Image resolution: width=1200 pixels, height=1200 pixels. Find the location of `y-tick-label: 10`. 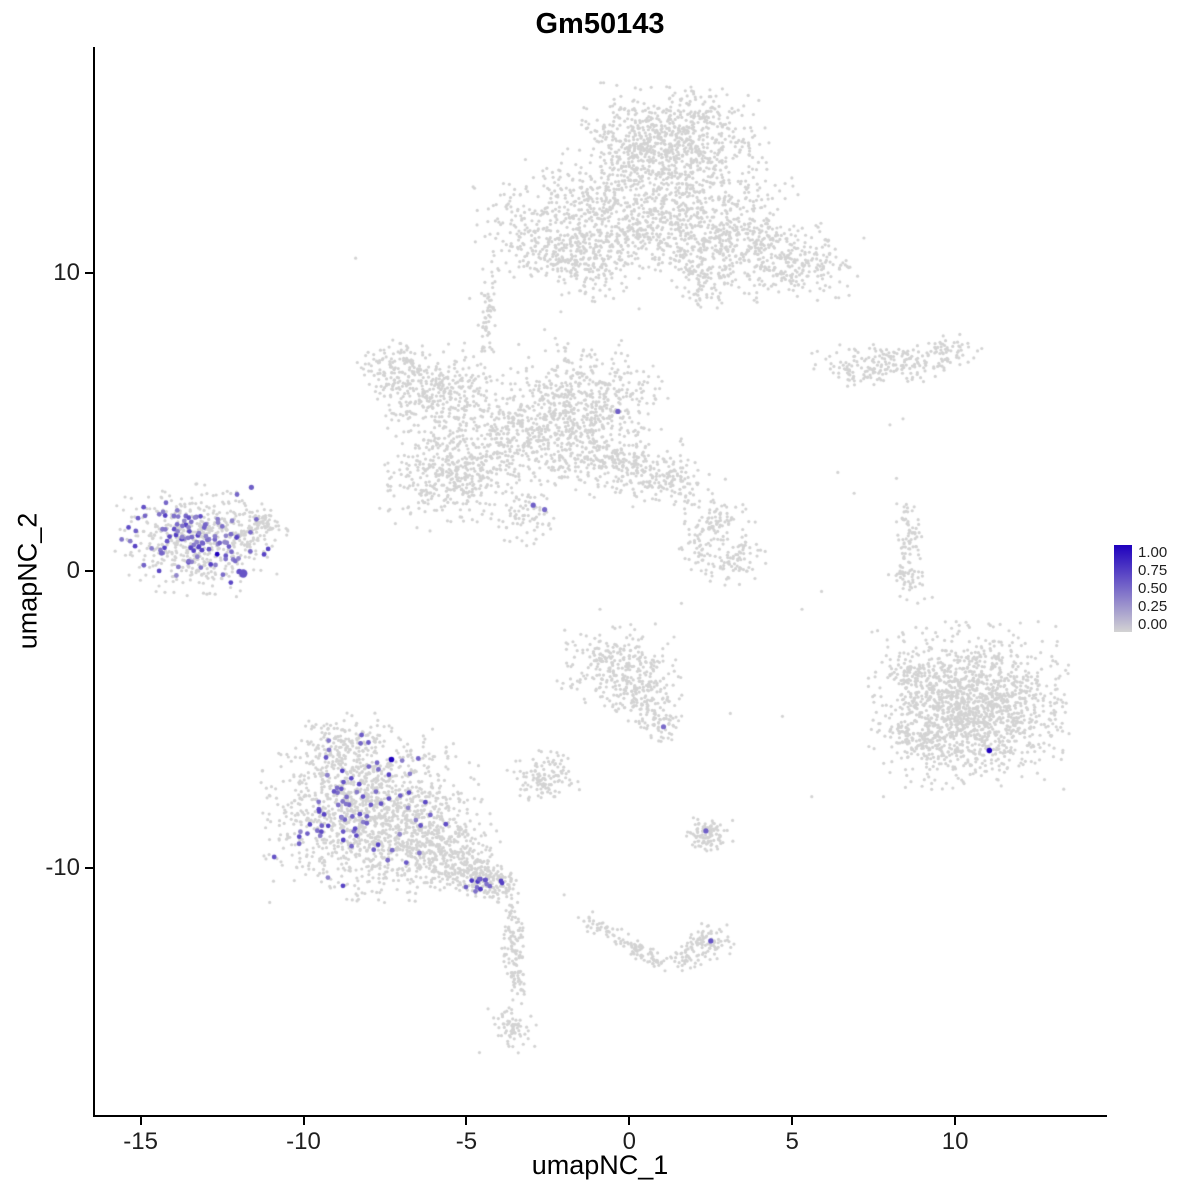

y-tick-label: 10 is located at coordinates (66, 273).